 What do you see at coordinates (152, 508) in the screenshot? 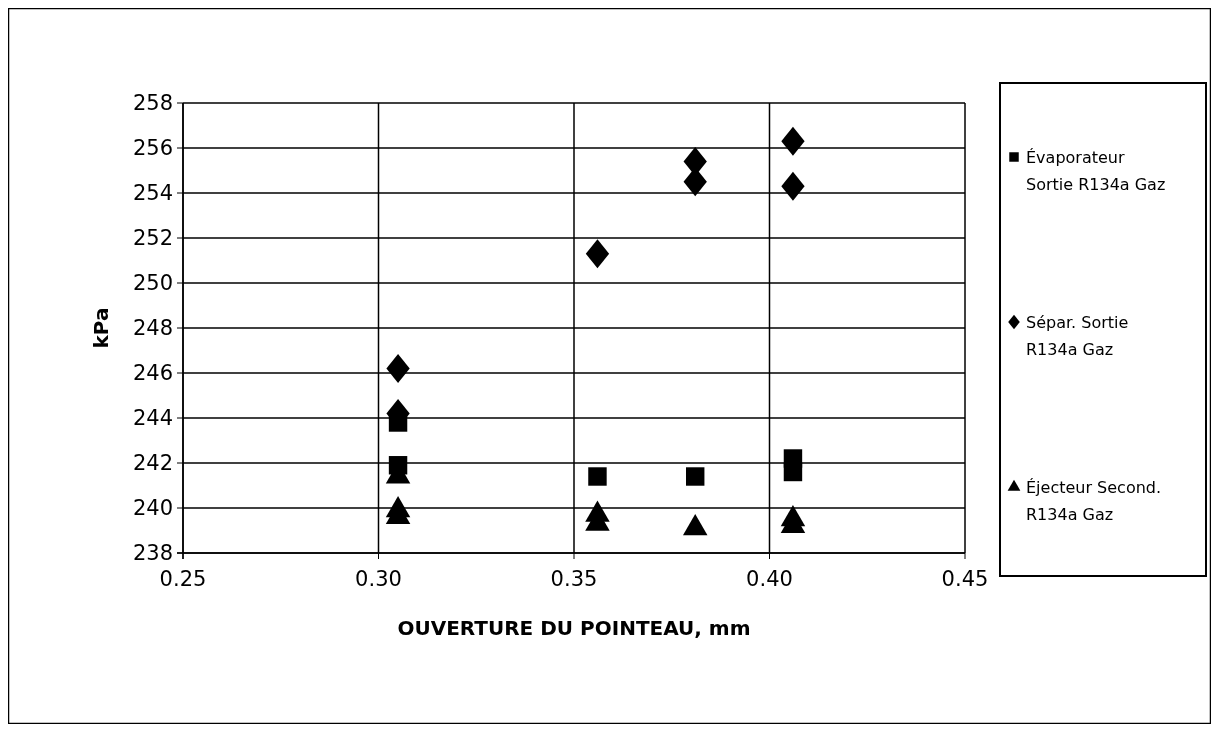
I see `y-tick-label: 240` at bounding box center [152, 508].